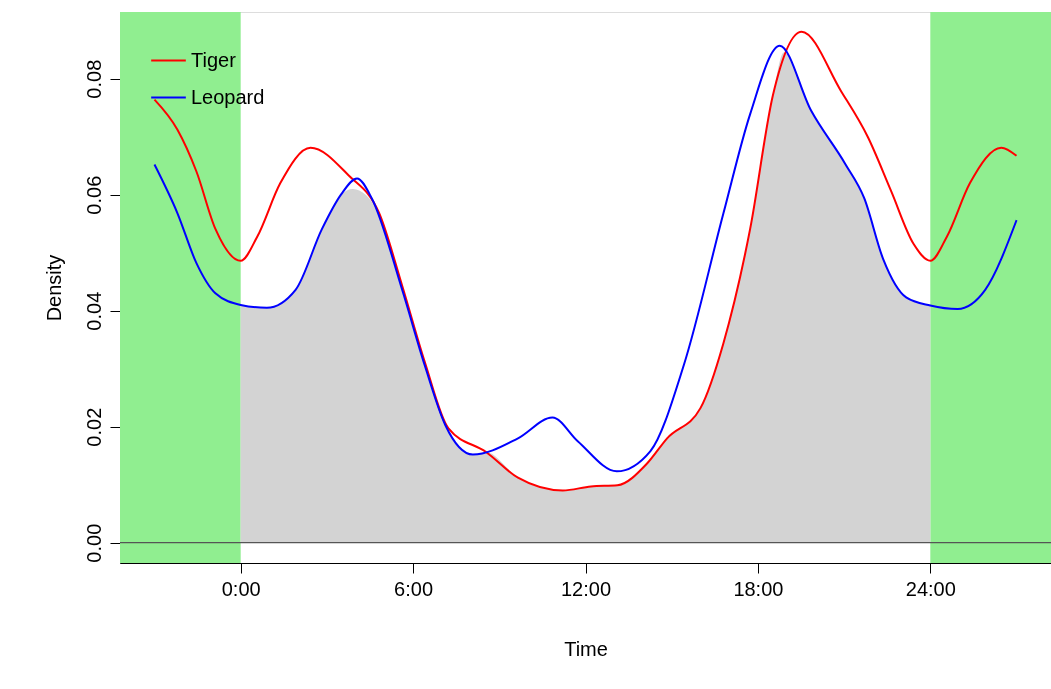  I want to click on x-tick-label: 6:00, so click(414, 588).